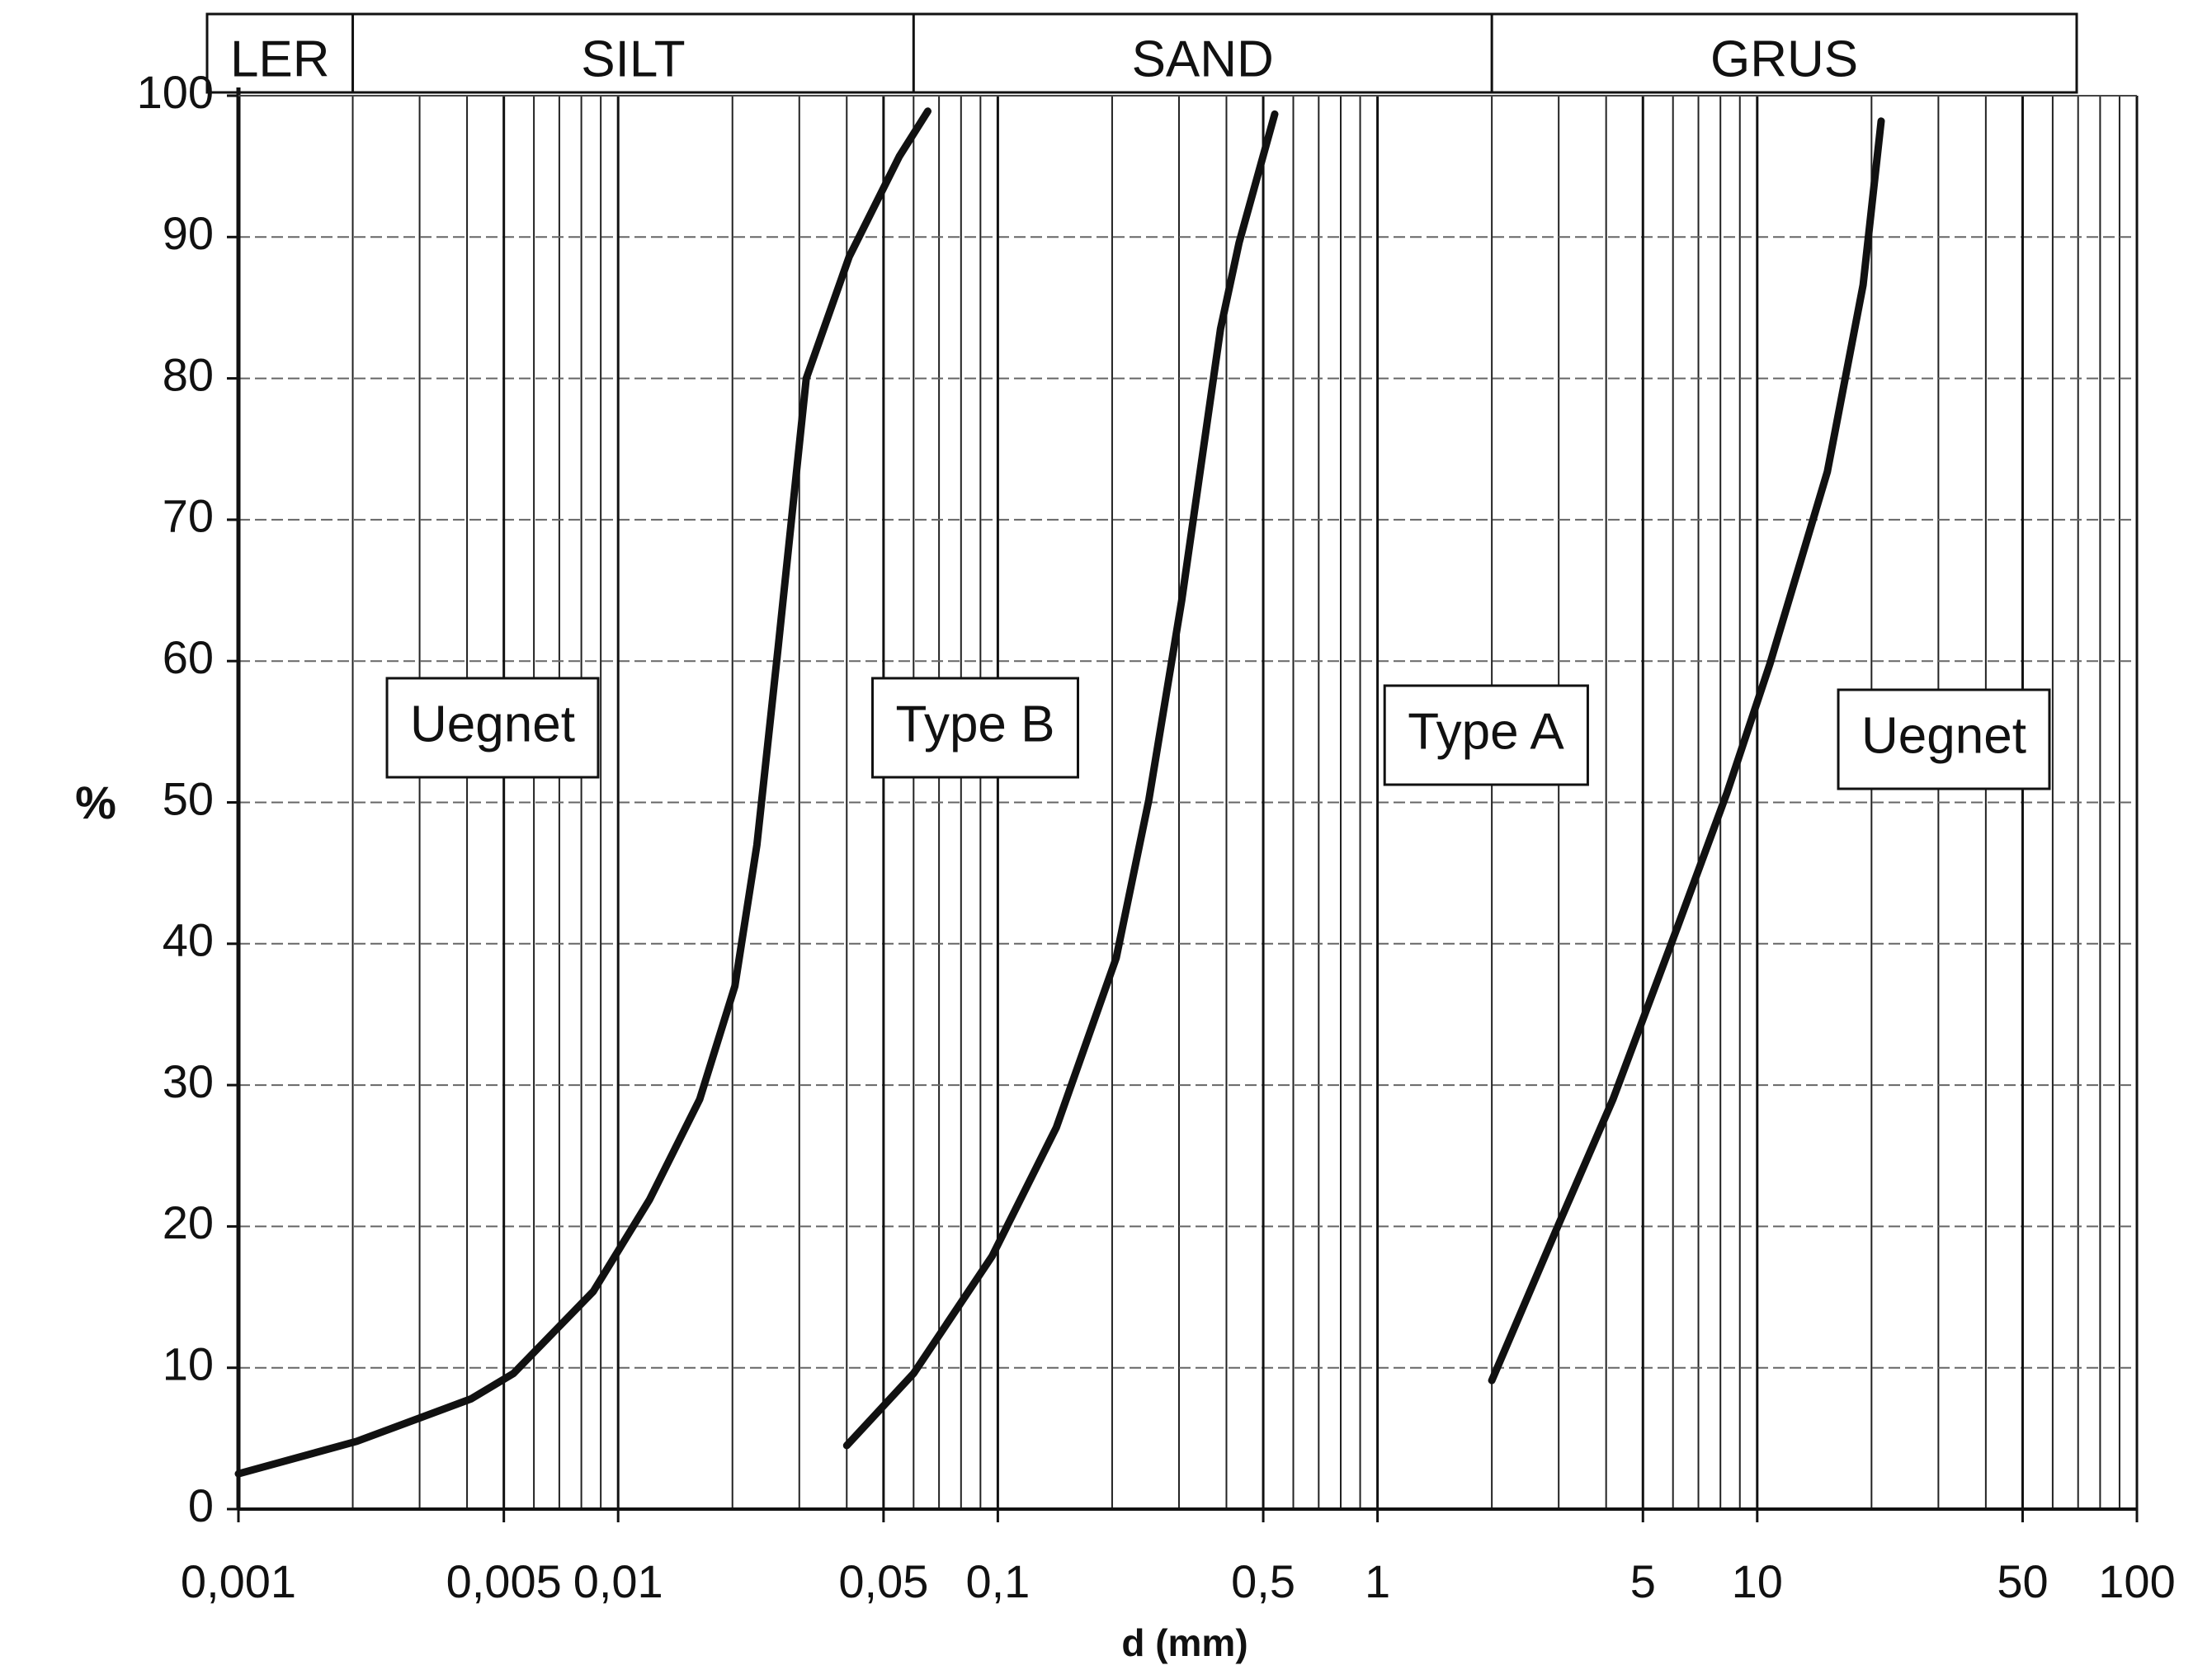  What do you see at coordinates (1184, 1643) in the screenshot?
I see `x-axis-label: d (mm)` at bounding box center [1184, 1643].